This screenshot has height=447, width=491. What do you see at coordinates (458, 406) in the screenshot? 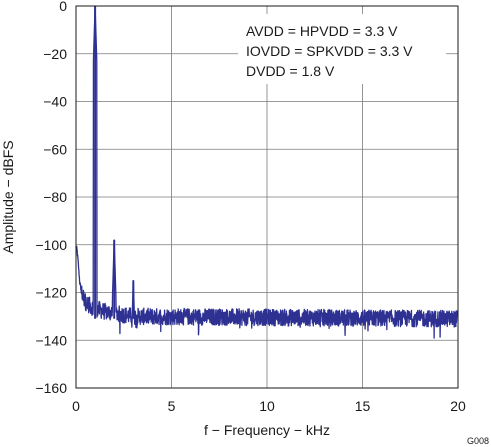
I see `x-tick-label: 20` at bounding box center [458, 406].